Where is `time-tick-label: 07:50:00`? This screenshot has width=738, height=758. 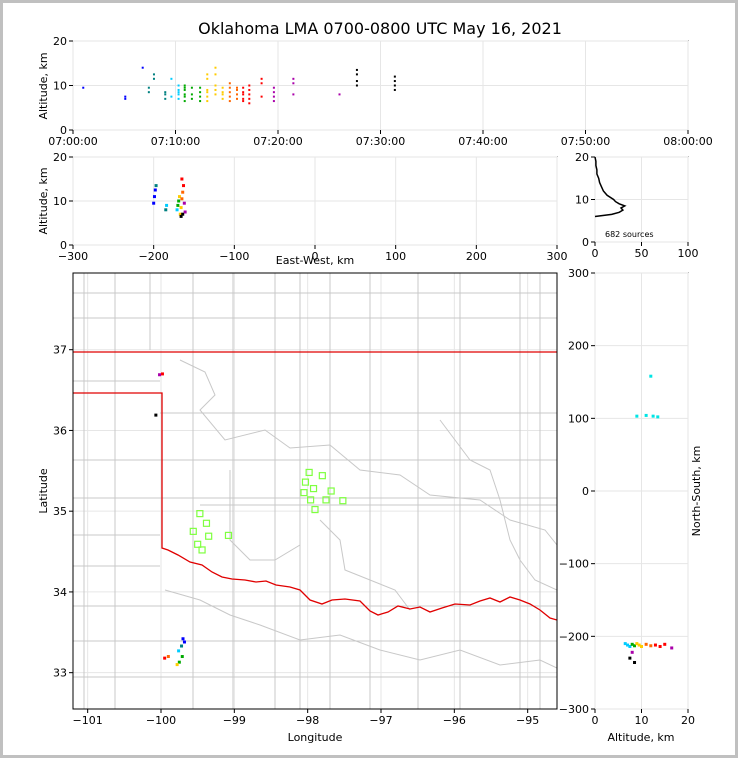 time-tick-label: 07:50:00 is located at coordinates (585, 141).